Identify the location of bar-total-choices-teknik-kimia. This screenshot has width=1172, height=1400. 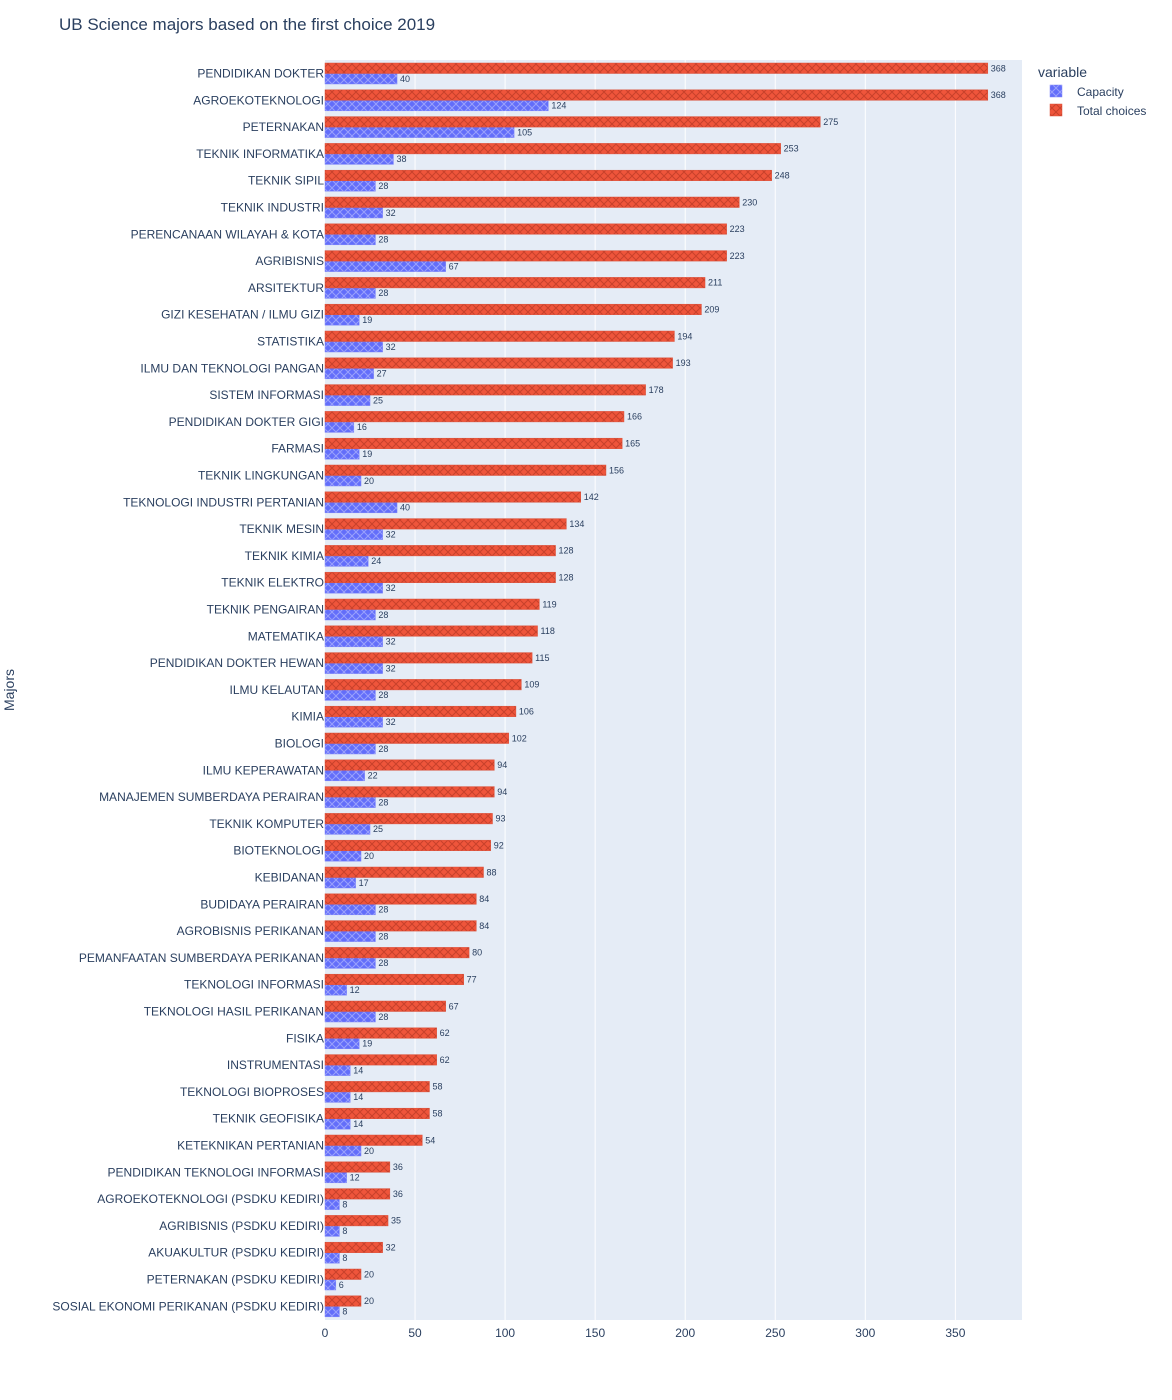
(440, 551).